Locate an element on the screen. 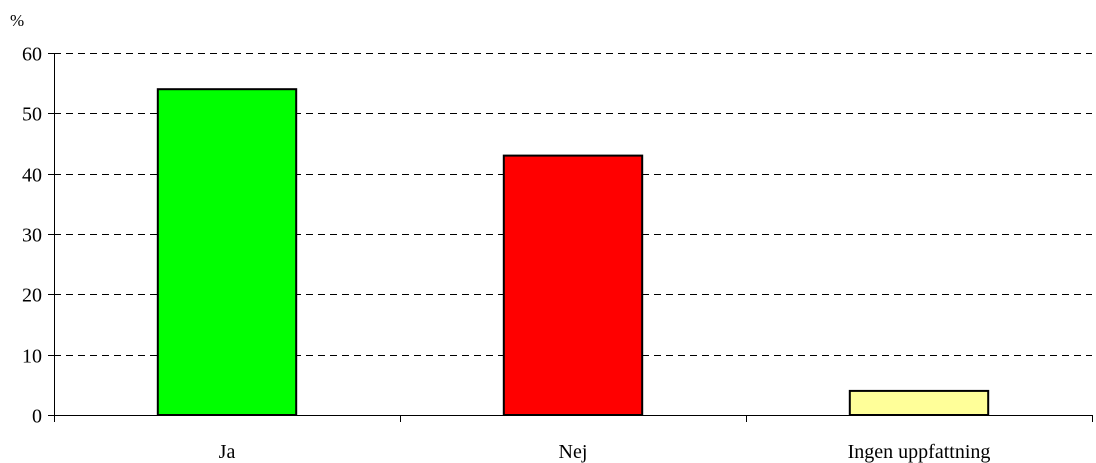 This screenshot has width=1096, height=463. bar-ingen-uppfattning is located at coordinates (919, 402).